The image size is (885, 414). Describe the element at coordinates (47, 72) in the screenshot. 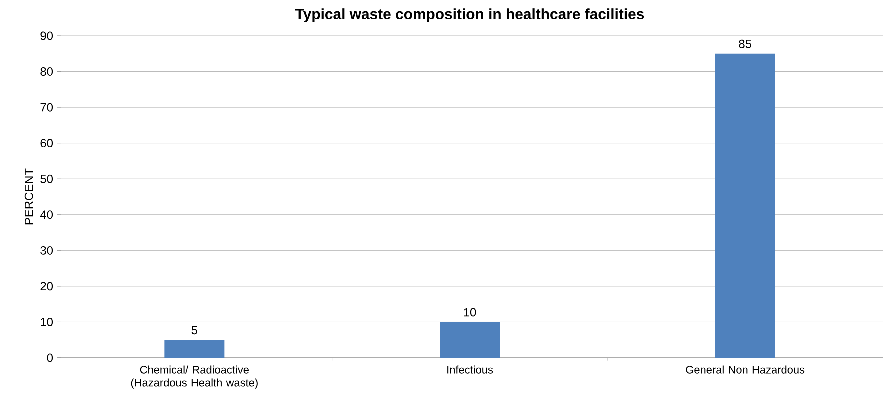

I see `y-tick-label: 80` at that location.